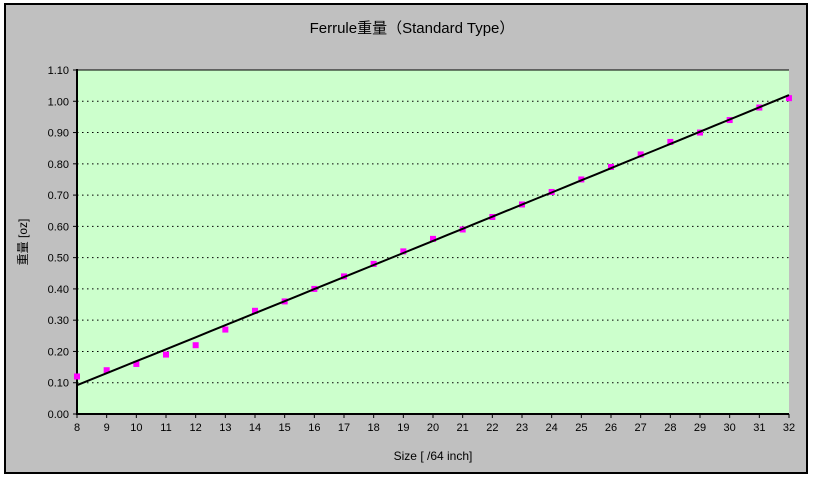  I want to click on x-tick-label: 21, so click(463, 428).